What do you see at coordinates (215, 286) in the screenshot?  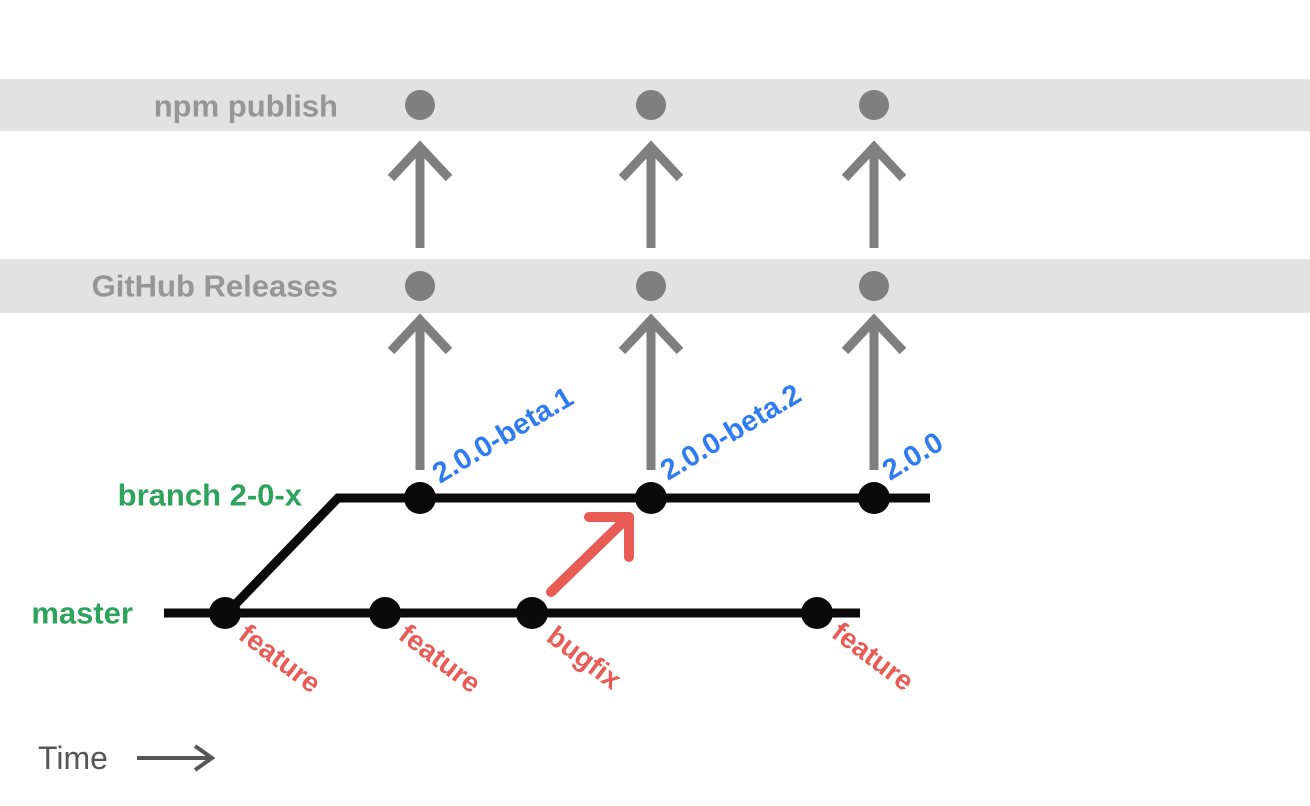 I see `github-releases-label: GitHub Releases` at bounding box center [215, 286].